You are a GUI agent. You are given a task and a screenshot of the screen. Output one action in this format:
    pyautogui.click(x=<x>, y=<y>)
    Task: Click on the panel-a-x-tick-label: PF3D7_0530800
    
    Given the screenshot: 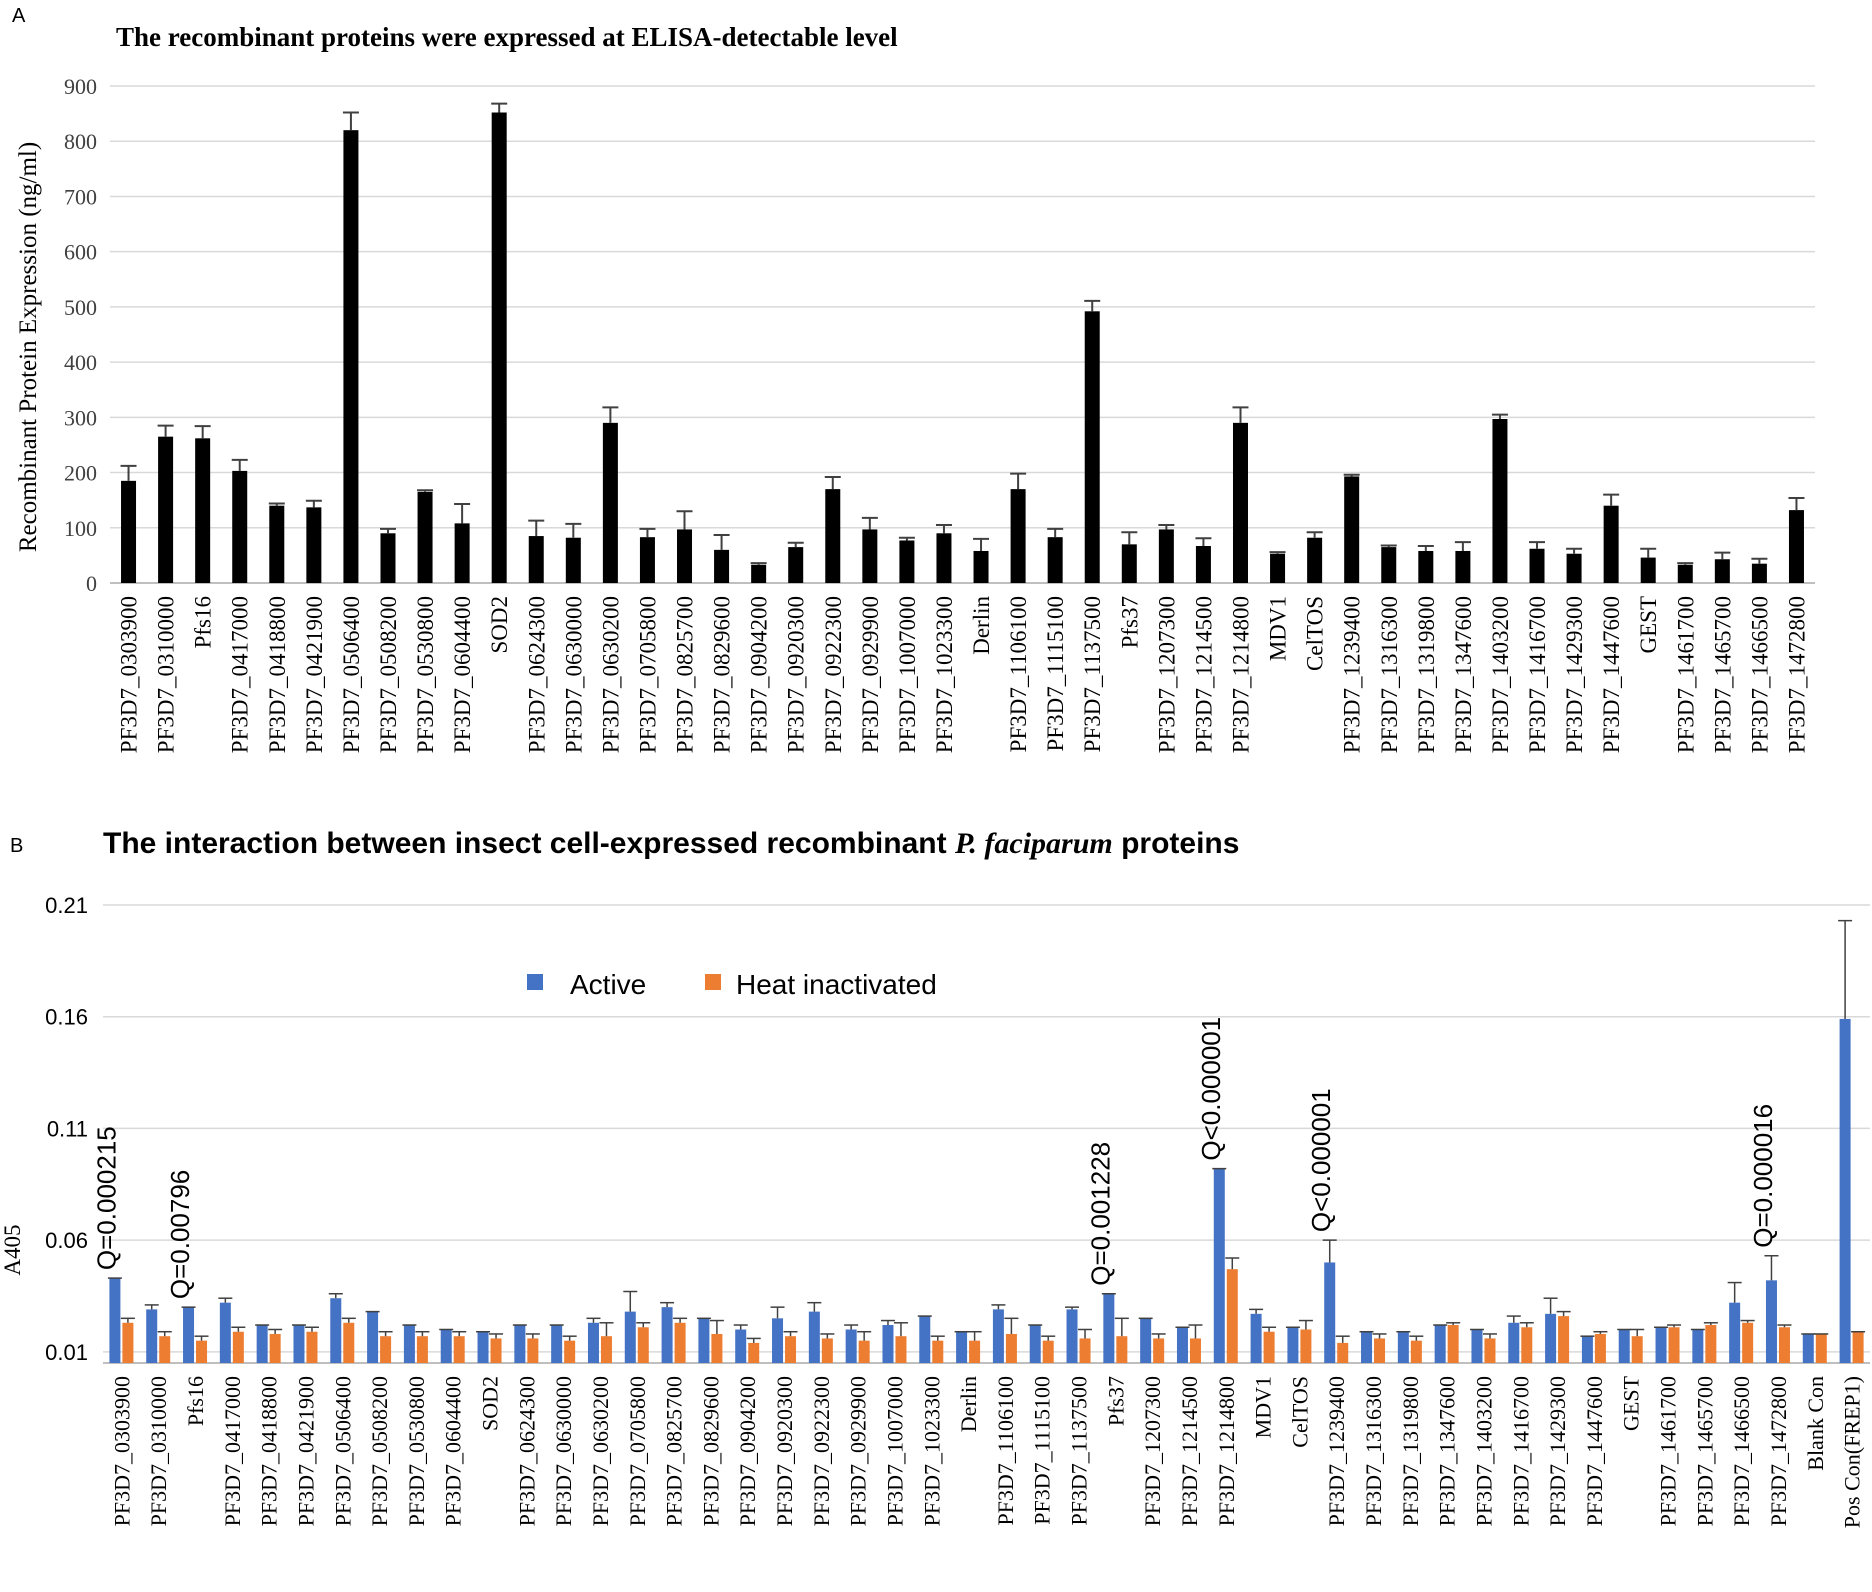 What is the action you would take?
    pyautogui.click(x=425, y=674)
    